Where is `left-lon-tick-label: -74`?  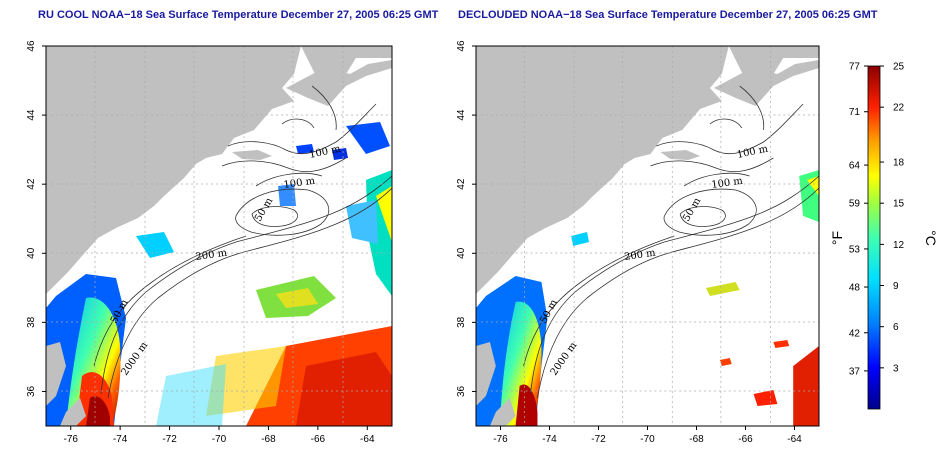 left-lon-tick-label: -74 is located at coordinates (120, 439).